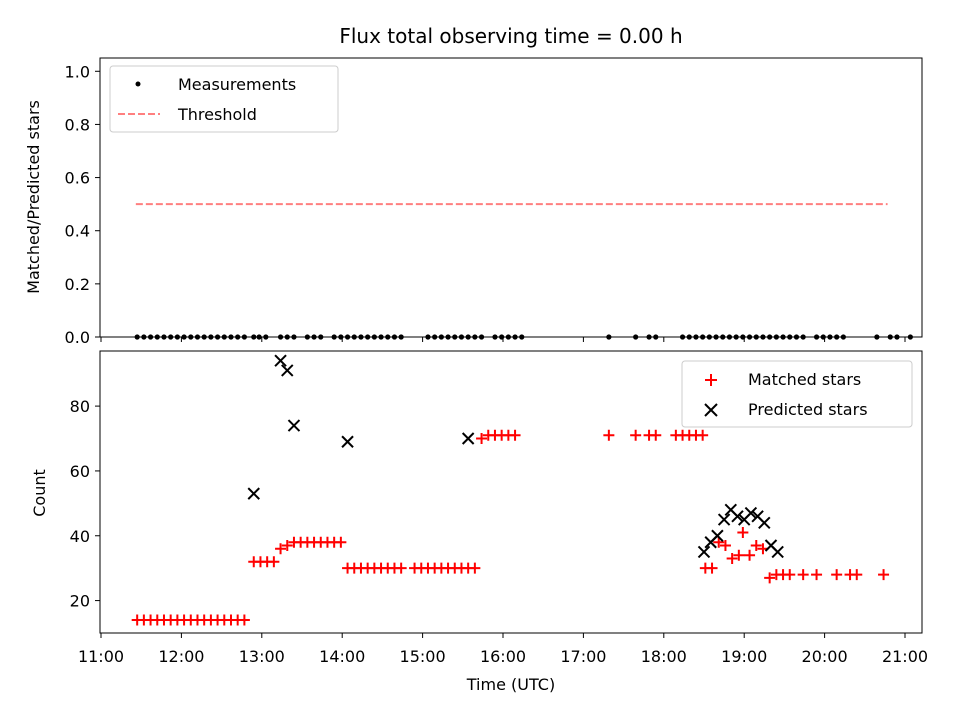 The width and height of the screenshot is (960, 720). I want to click on legend-label-matched: Matched stars, so click(804, 379).